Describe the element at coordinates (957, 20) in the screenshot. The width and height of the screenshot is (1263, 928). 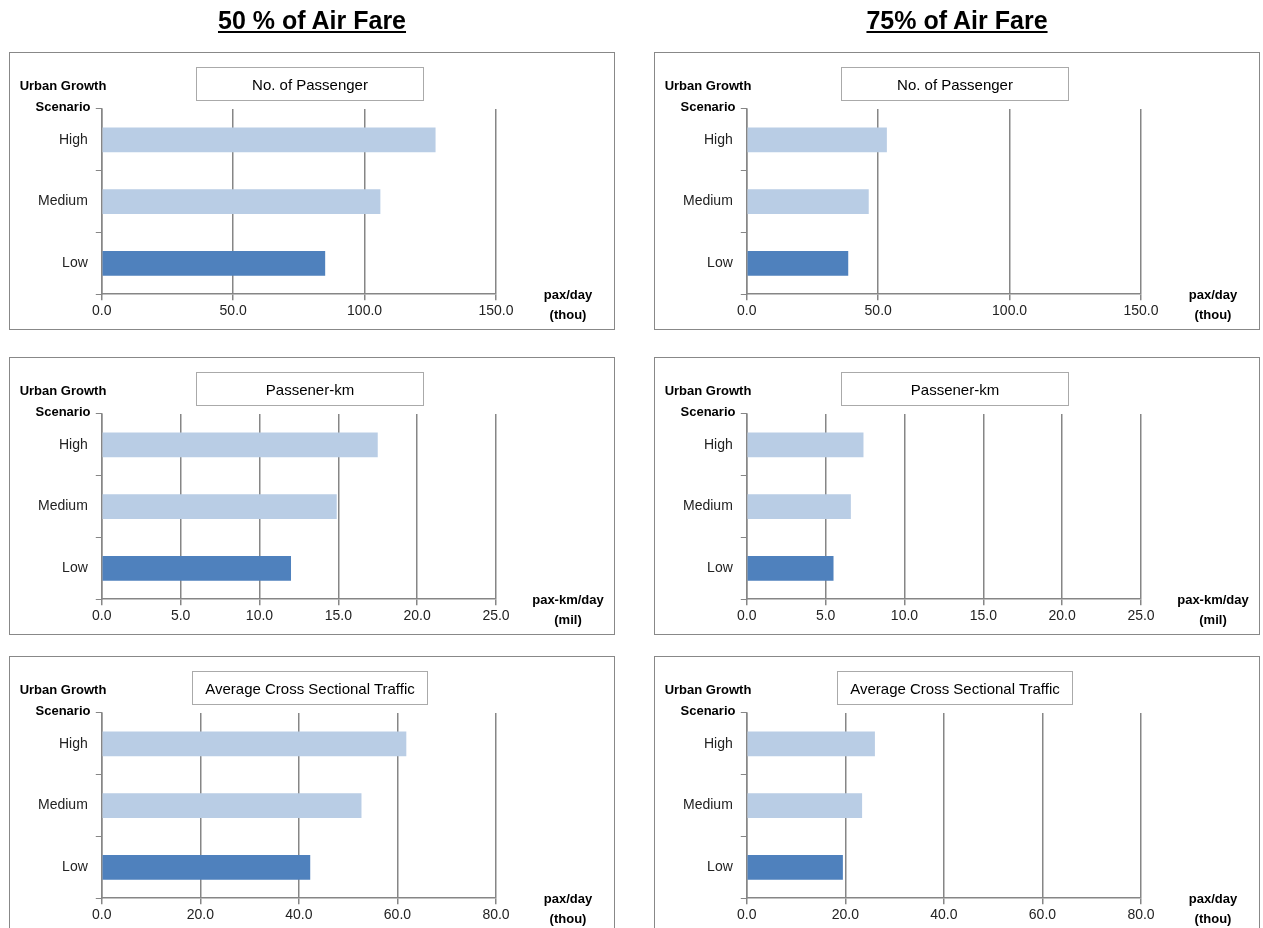
I see `text: 75% of Air Fare` at that location.